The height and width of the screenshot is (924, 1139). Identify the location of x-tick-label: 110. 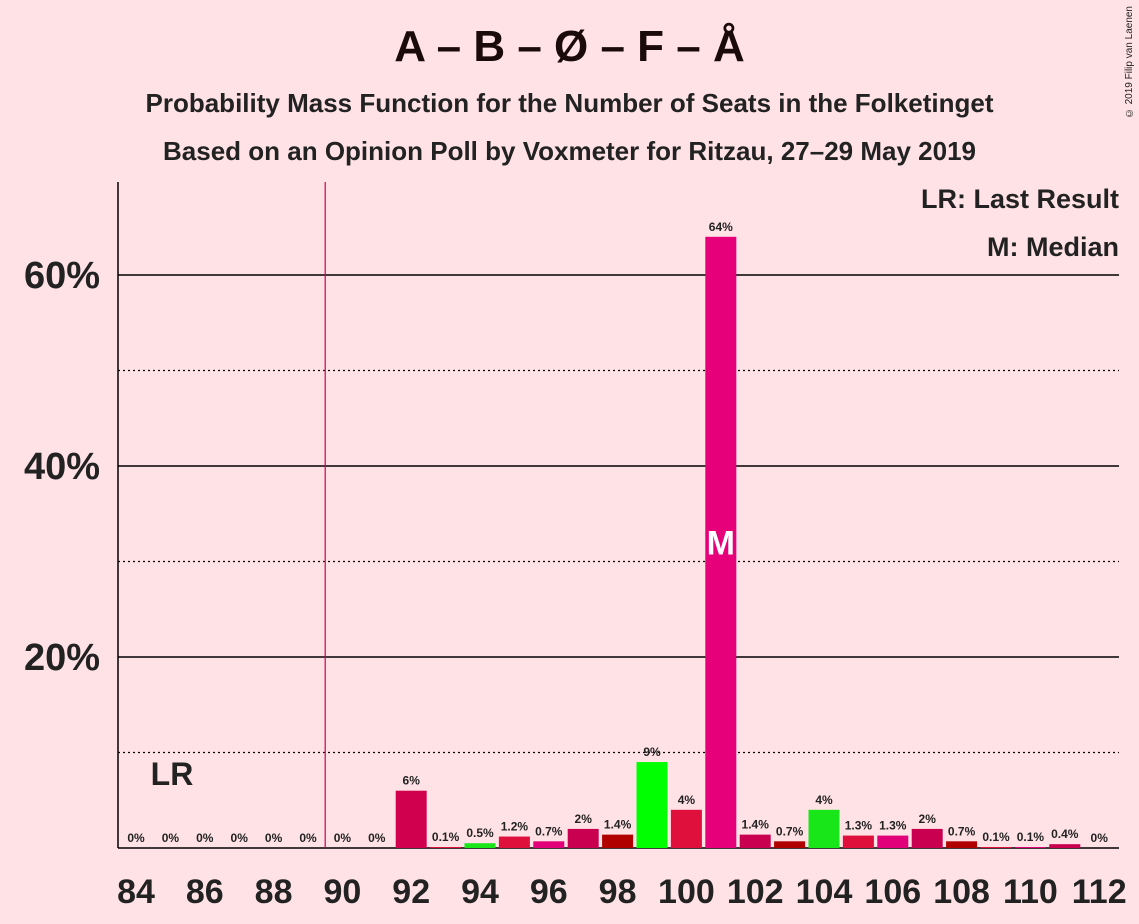
(1030, 892).